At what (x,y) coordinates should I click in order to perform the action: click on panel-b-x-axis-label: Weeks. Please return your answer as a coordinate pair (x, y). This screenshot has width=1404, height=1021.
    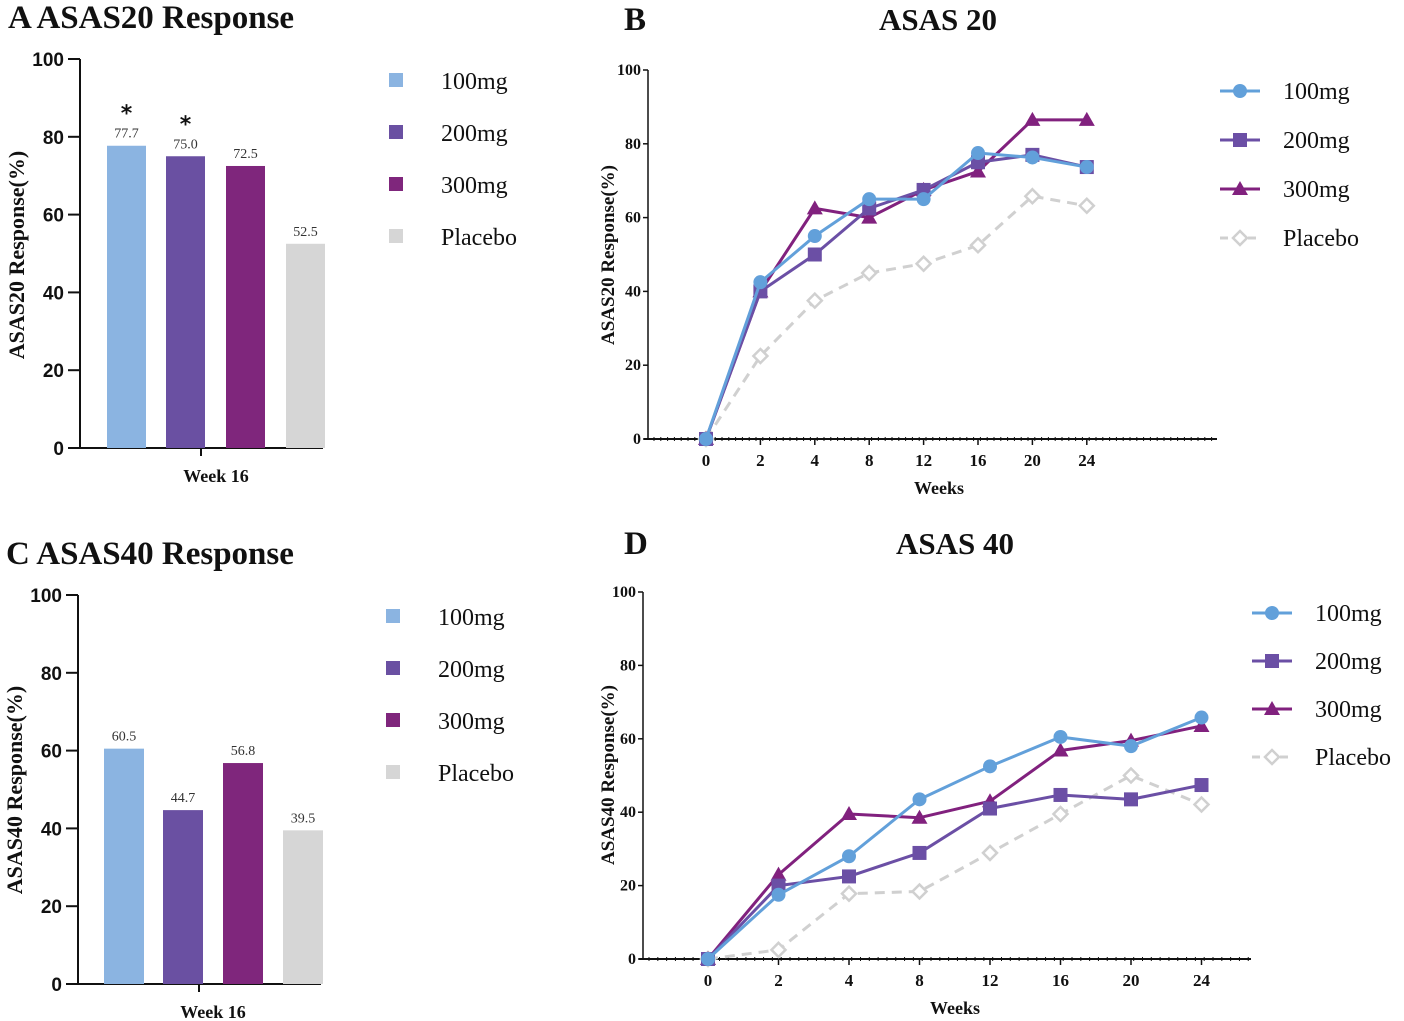
    Looking at the image, I should click on (939, 488).